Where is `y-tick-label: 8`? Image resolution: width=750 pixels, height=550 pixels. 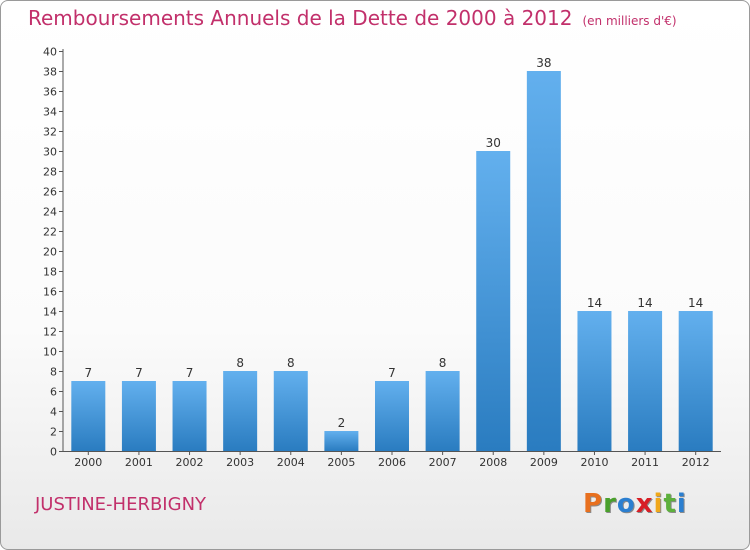 y-tick-label: 8 is located at coordinates (53, 372).